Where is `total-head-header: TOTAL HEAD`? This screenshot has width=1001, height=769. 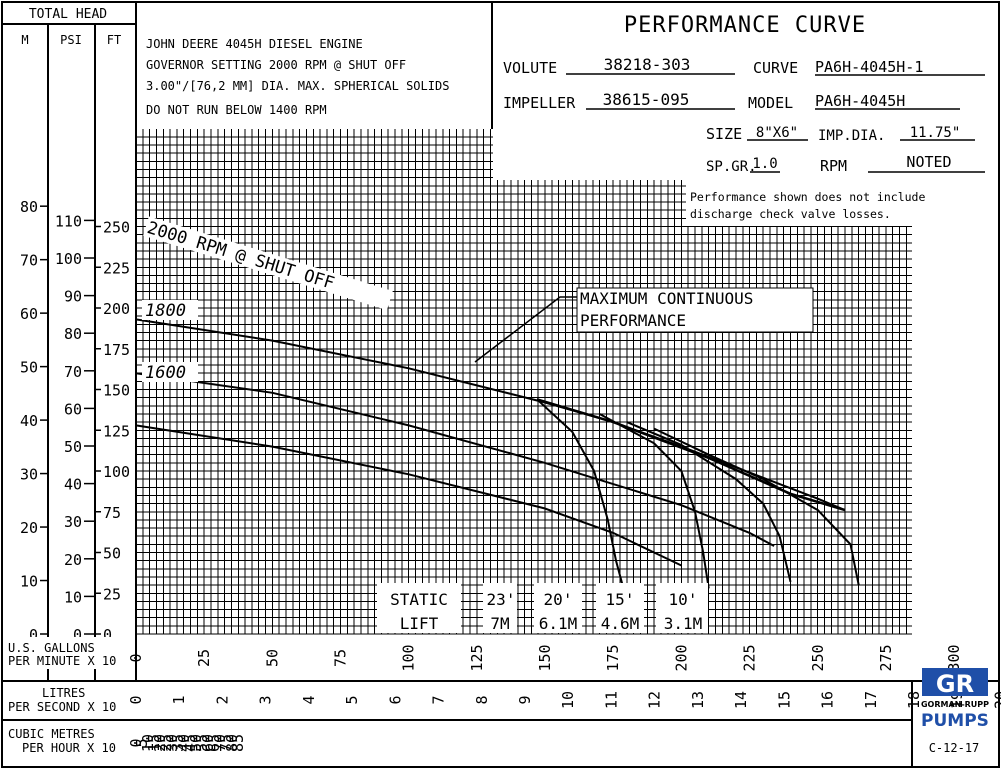 total-head-header: TOTAL HEAD is located at coordinates (68, 14).